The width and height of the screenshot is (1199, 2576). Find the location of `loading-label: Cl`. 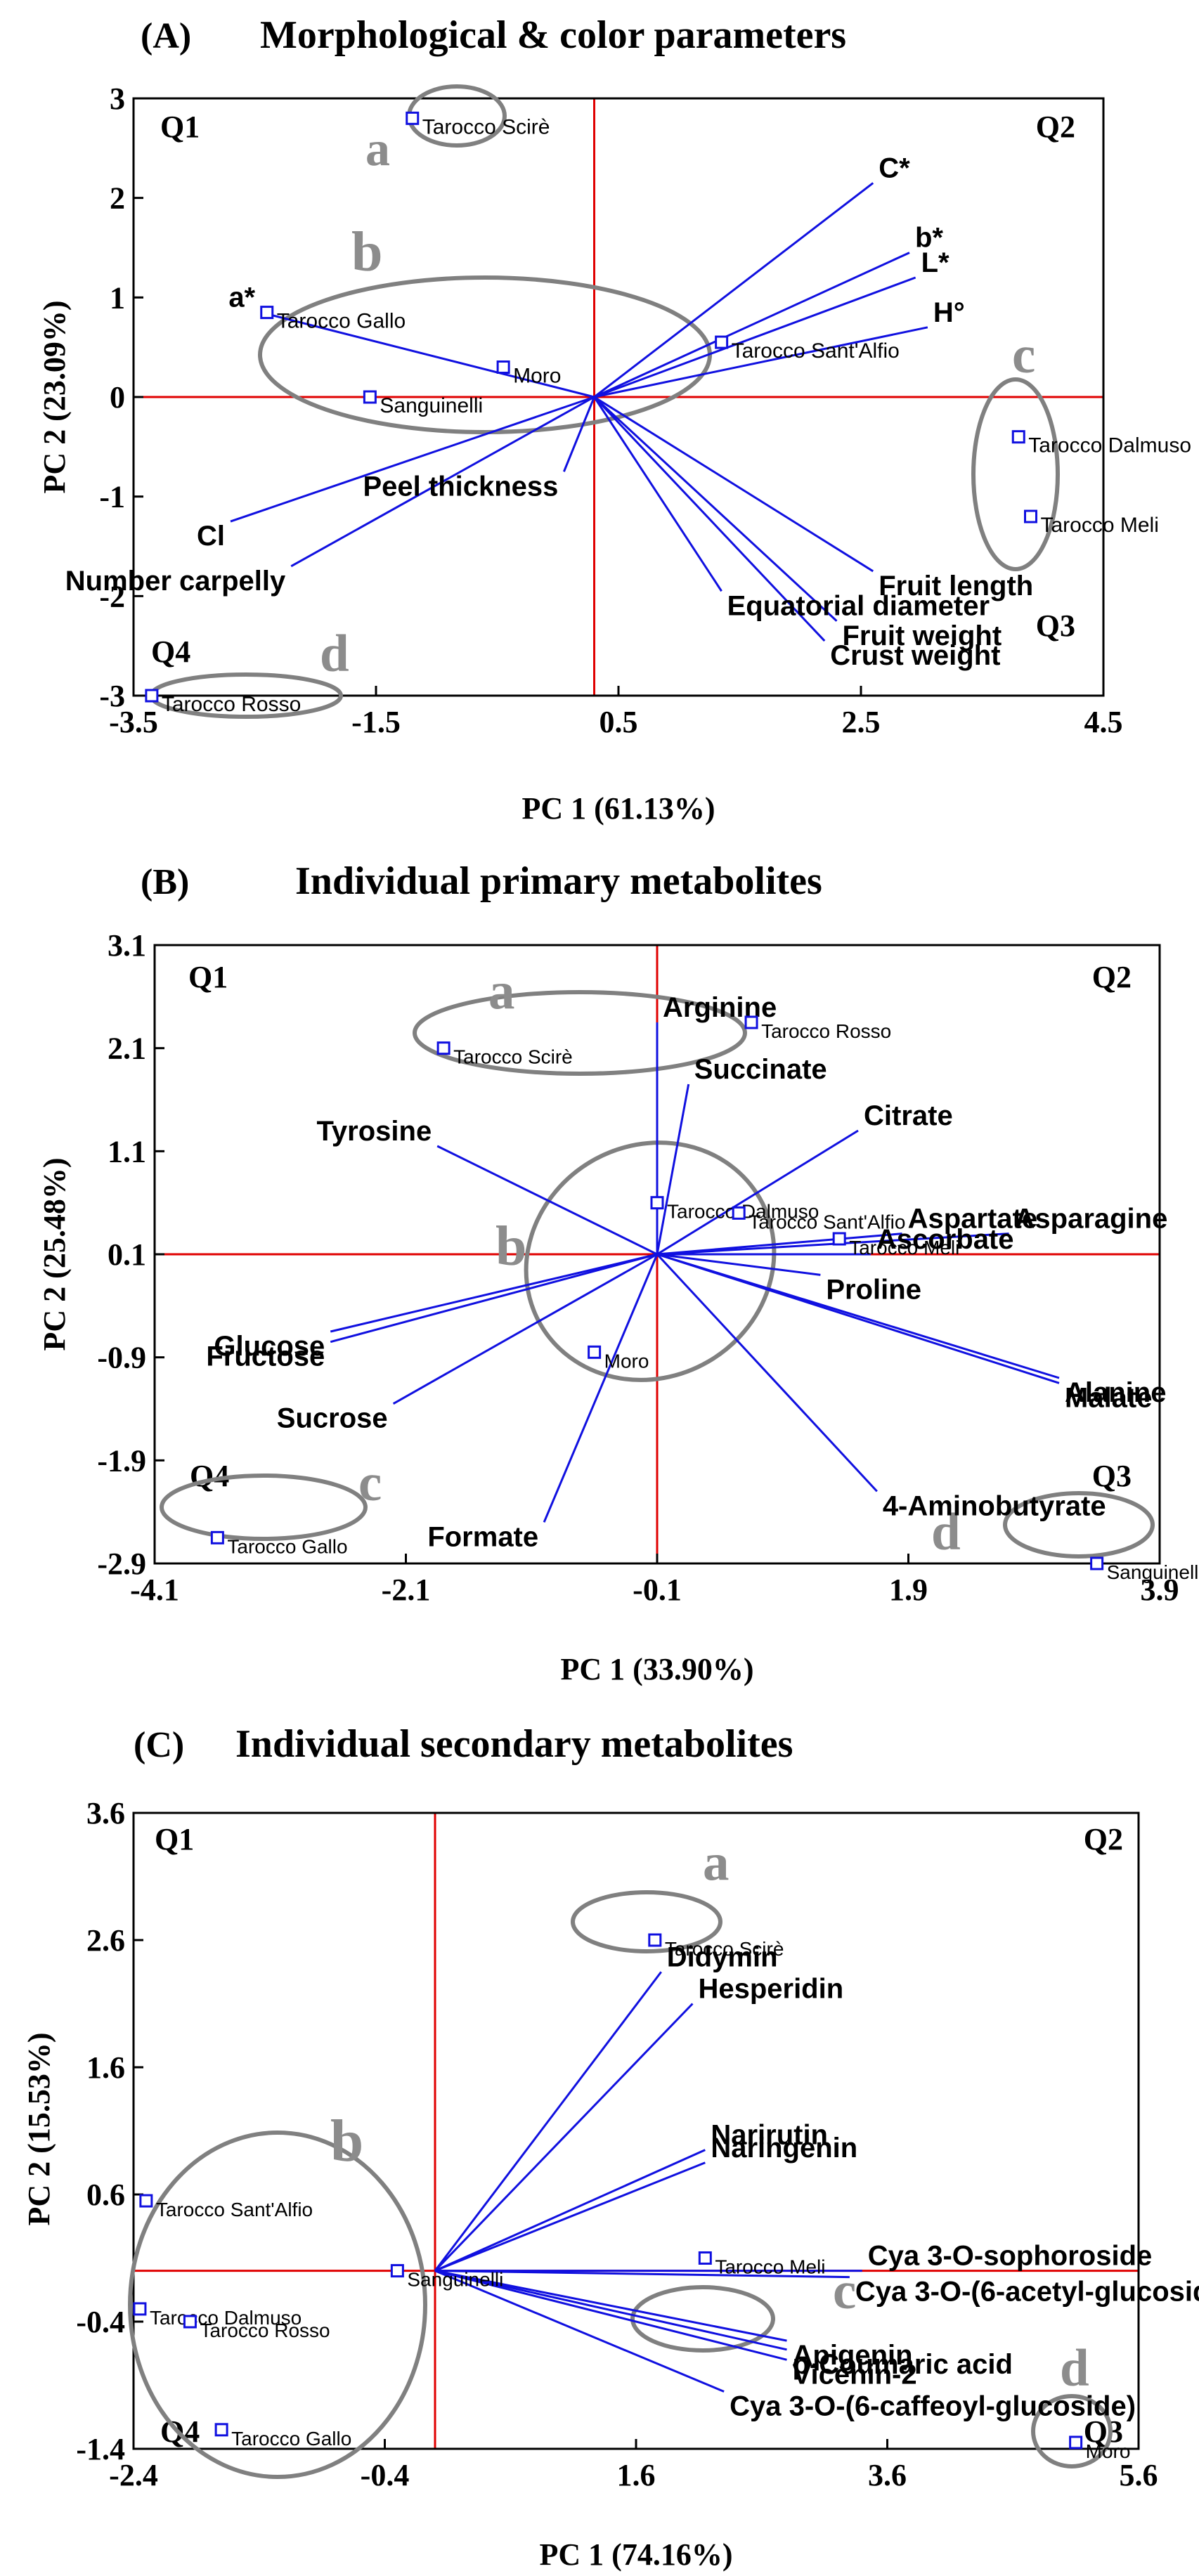

loading-label: Cl is located at coordinates (211, 536).